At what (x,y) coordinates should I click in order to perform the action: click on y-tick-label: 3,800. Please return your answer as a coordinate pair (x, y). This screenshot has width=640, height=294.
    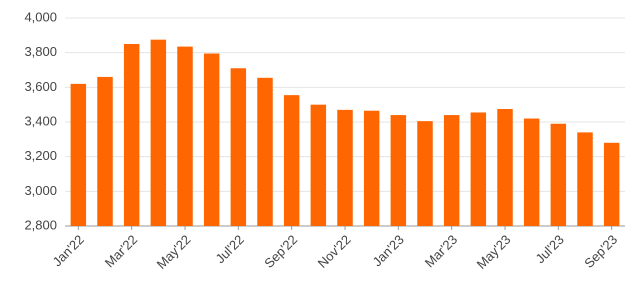
    Looking at the image, I should click on (40, 51).